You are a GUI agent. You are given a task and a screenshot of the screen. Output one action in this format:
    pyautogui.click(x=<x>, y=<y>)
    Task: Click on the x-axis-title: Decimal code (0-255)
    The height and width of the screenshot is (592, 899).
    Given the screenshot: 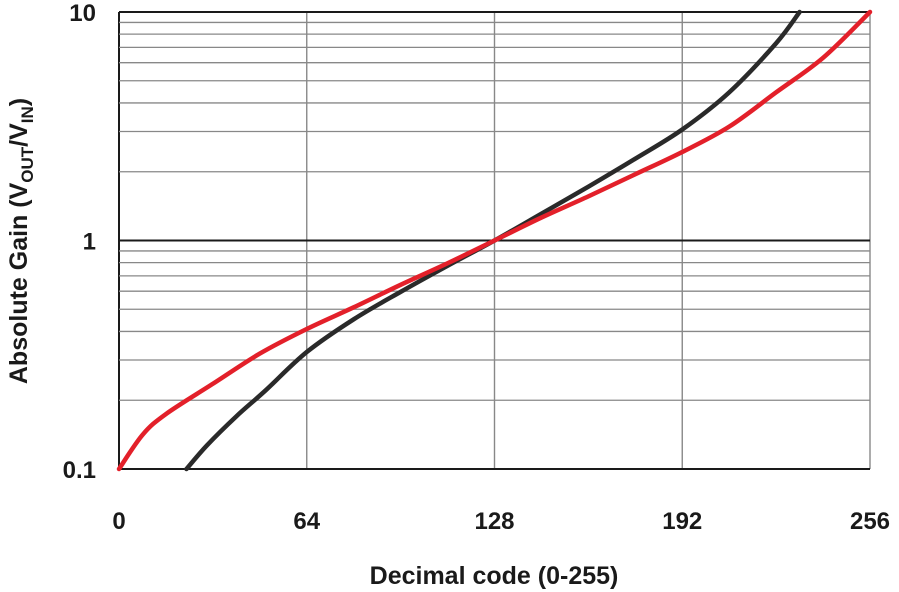 What is the action you would take?
    pyautogui.click(x=494, y=576)
    